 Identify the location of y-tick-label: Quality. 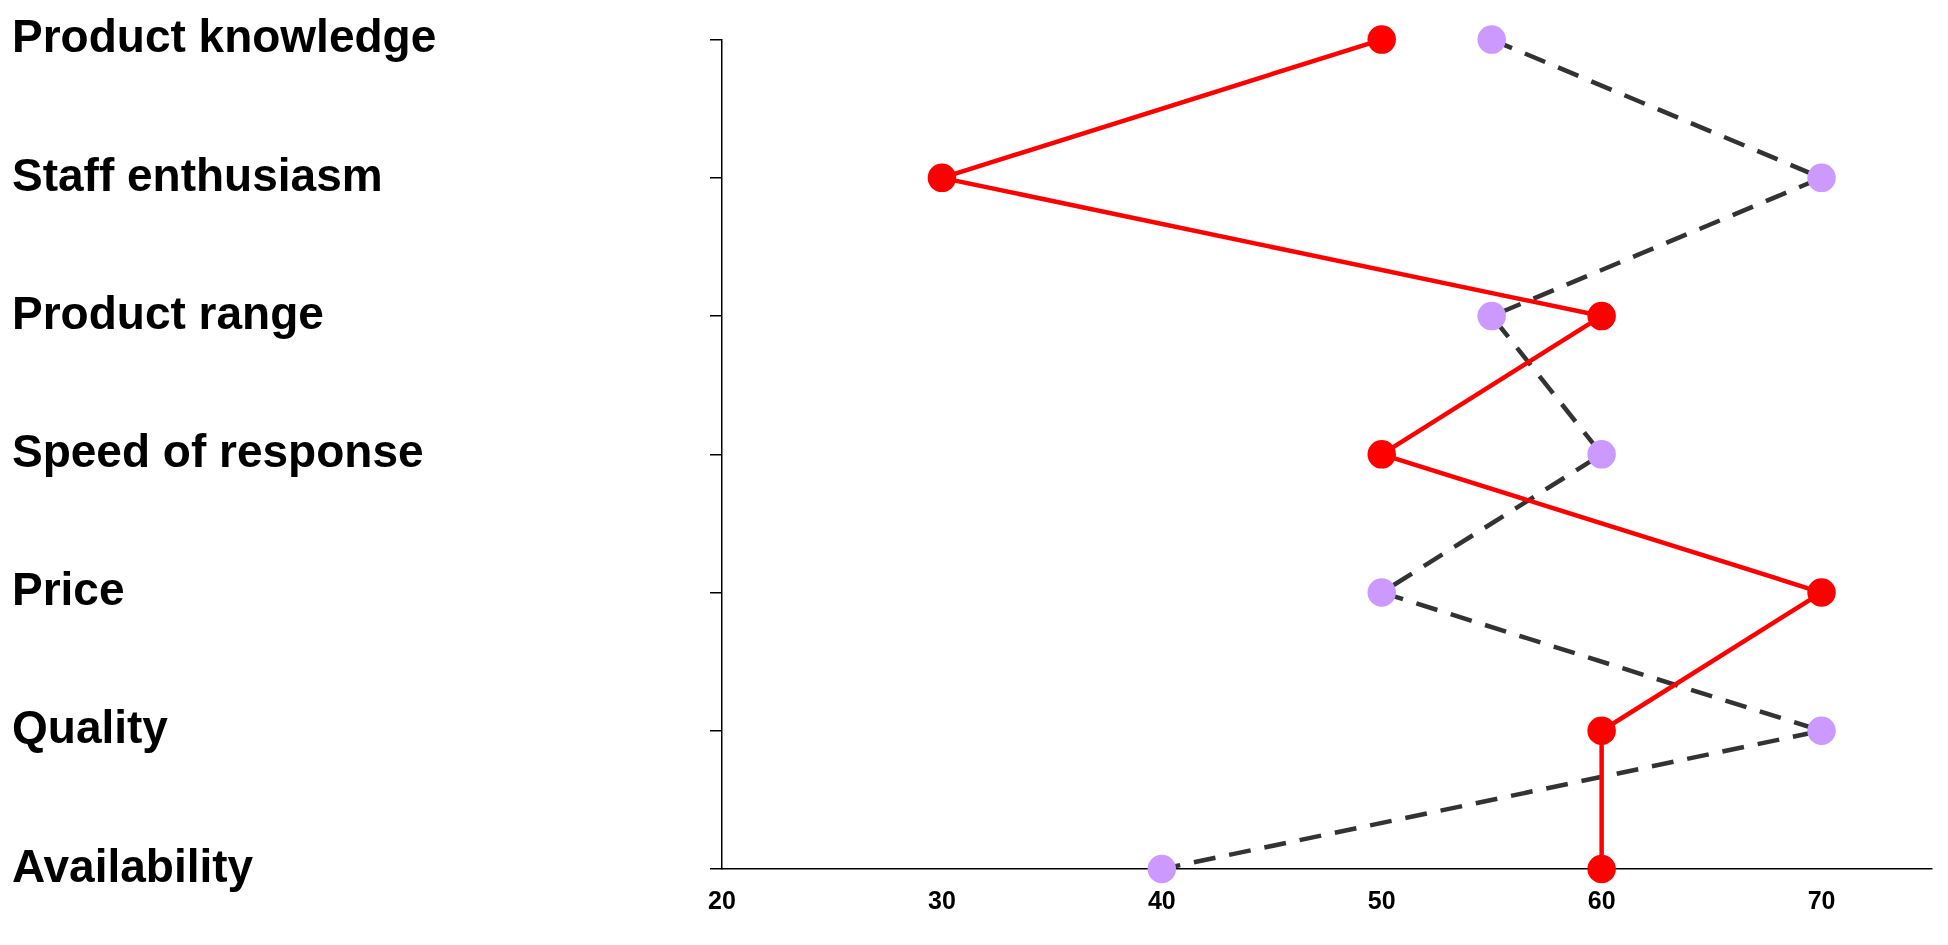
(90, 727).